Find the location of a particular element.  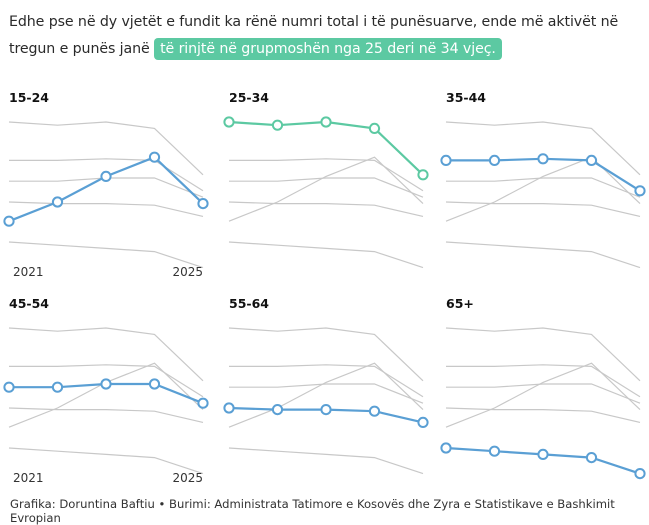

panel-title: 65+ is located at coordinates (460, 303).